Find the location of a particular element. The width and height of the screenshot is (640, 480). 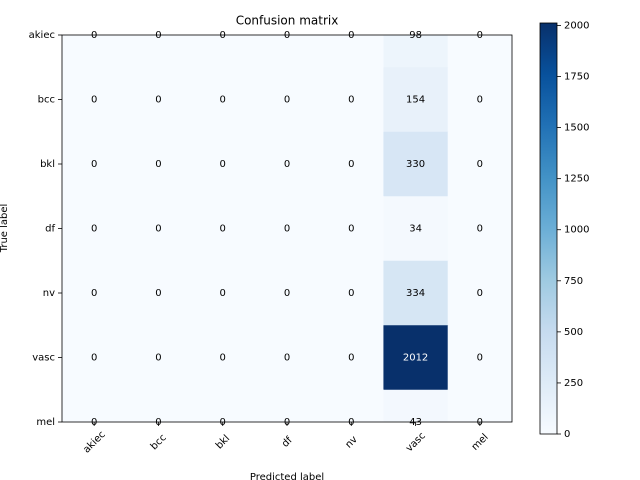

y-tick-label: akiec is located at coordinates (42, 35).